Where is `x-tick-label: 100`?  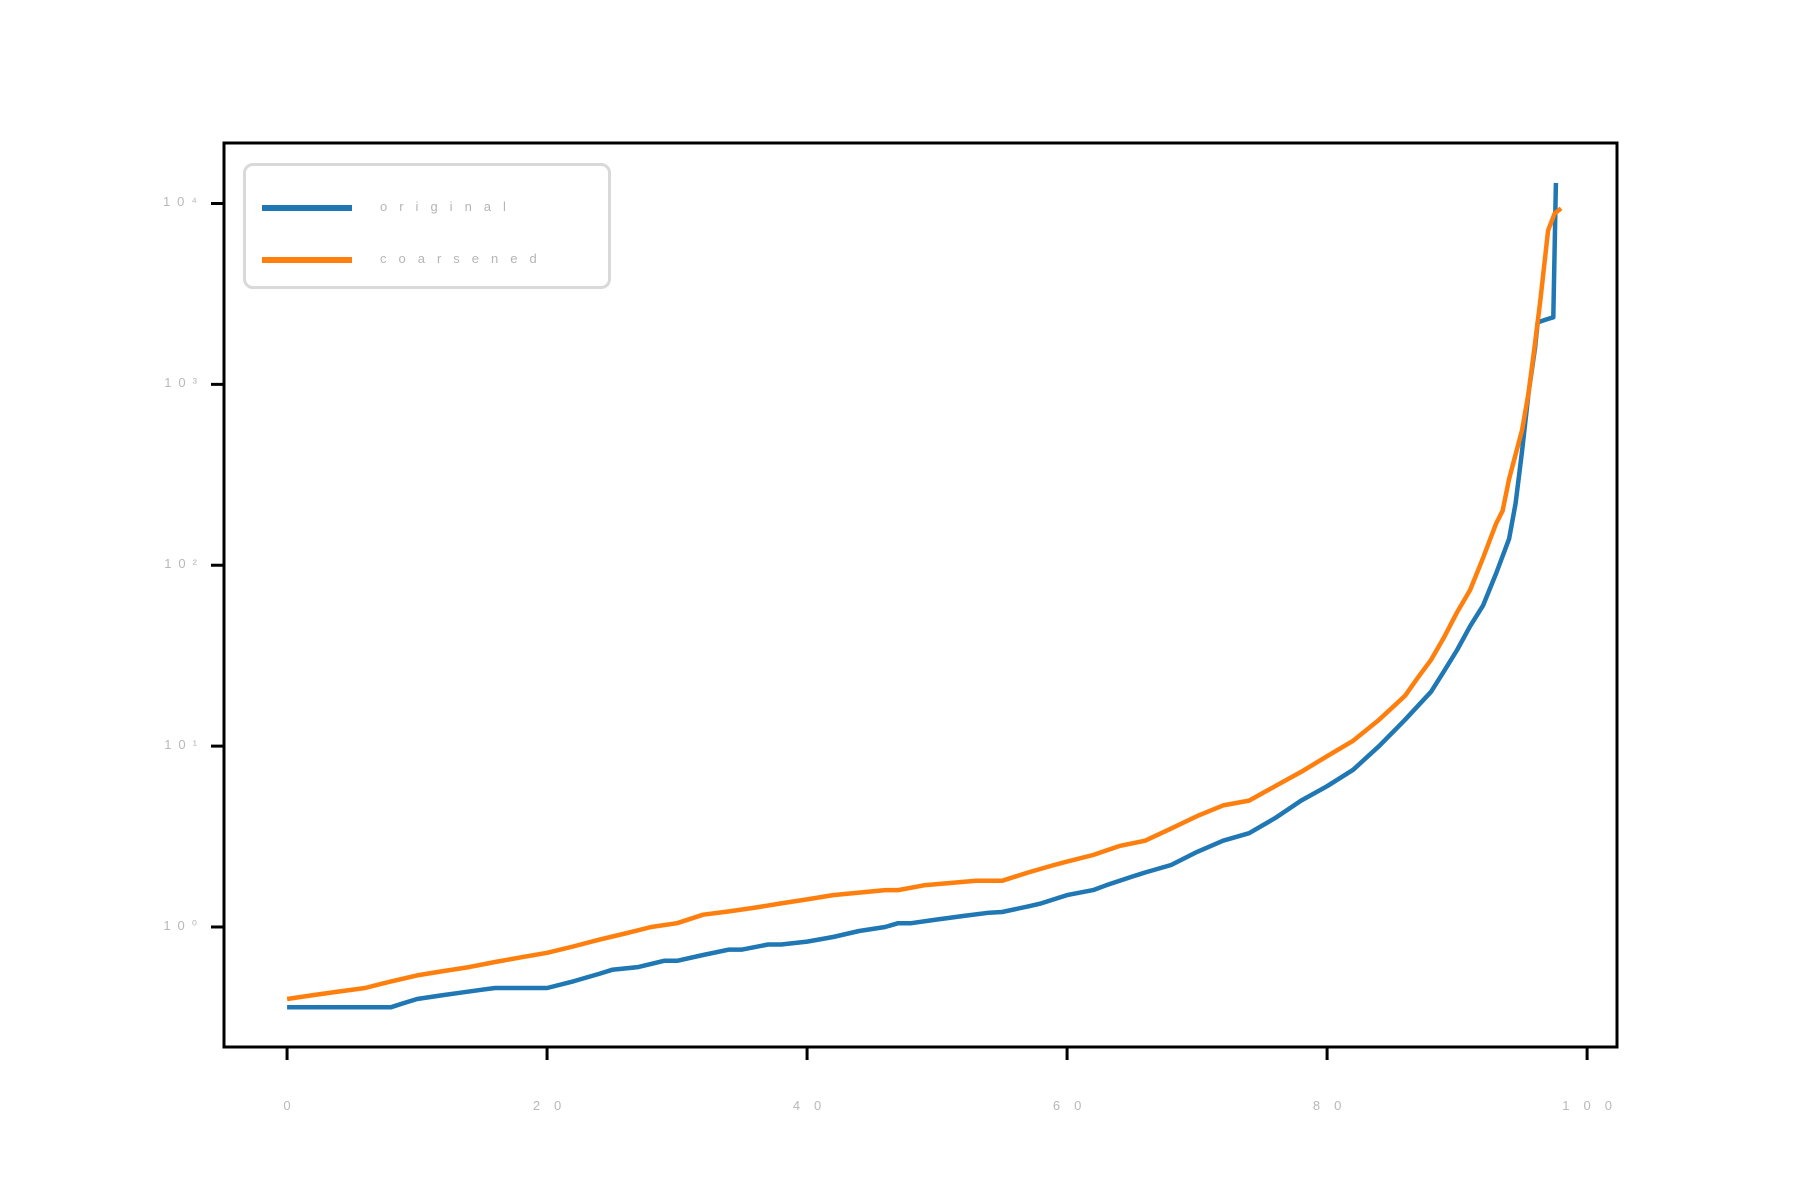
x-tick-label: 100 is located at coordinates (1594, 1105).